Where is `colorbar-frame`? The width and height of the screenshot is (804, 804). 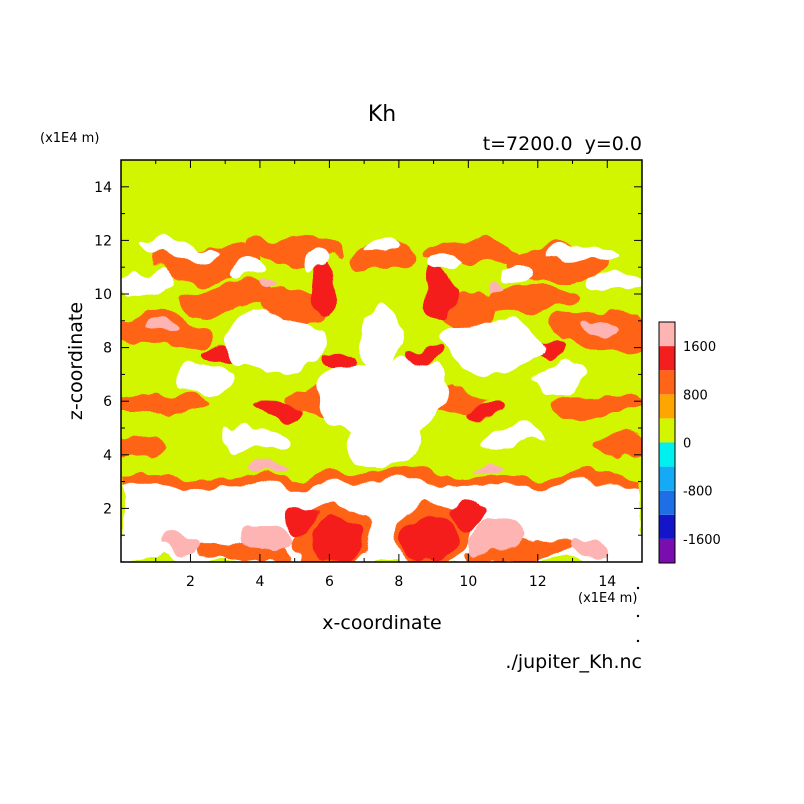 colorbar-frame is located at coordinates (667, 442).